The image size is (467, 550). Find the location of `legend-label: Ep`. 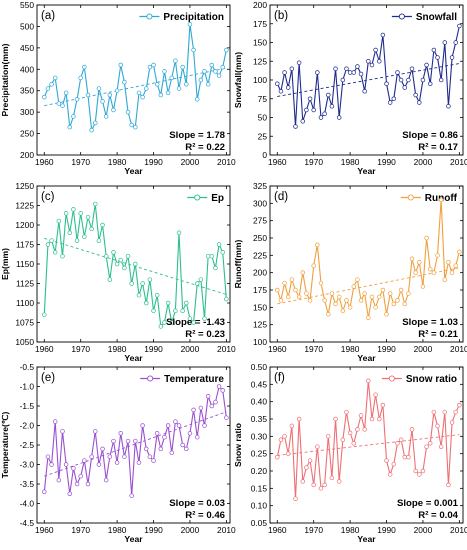

legend-label: Ep is located at coordinates (217, 198).